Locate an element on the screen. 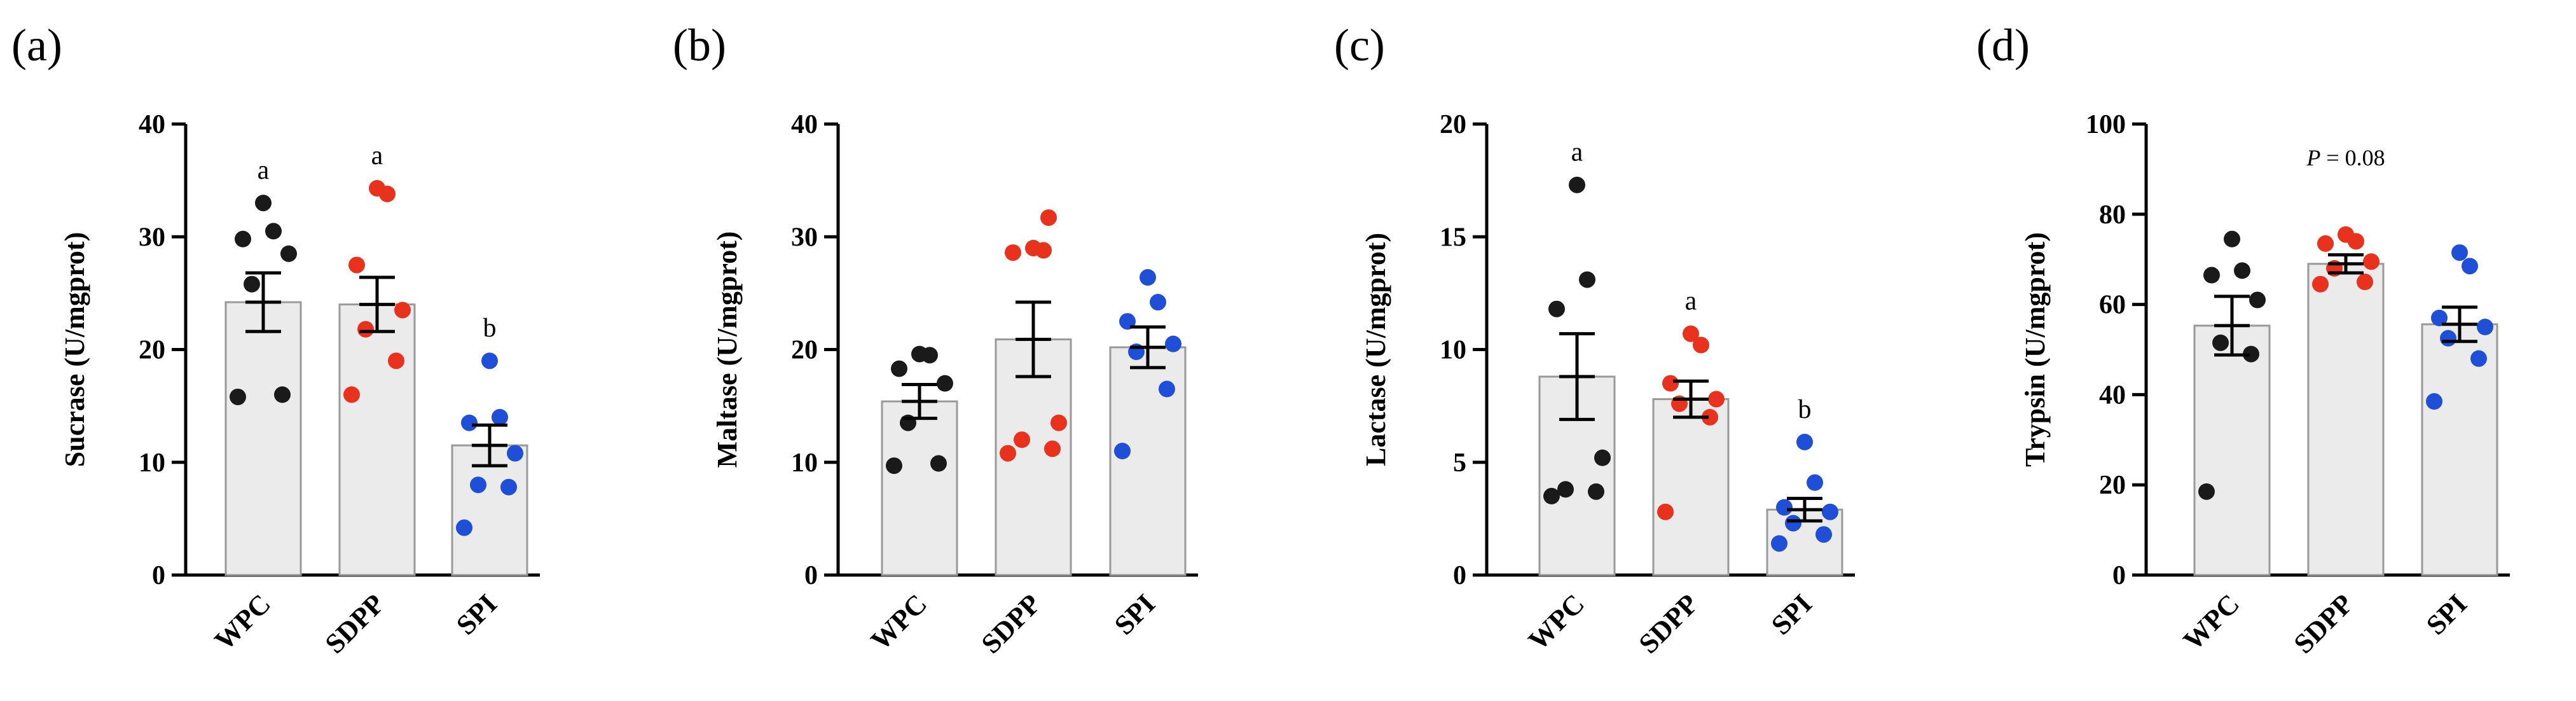 This screenshot has width=2576, height=701. y-axis-label: Sucrase (U/mgprot) is located at coordinates (74, 349).